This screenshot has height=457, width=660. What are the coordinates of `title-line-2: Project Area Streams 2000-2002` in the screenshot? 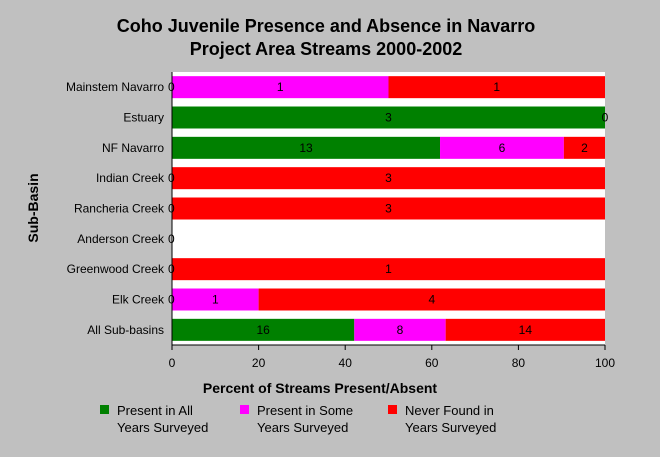 It's located at (326, 49).